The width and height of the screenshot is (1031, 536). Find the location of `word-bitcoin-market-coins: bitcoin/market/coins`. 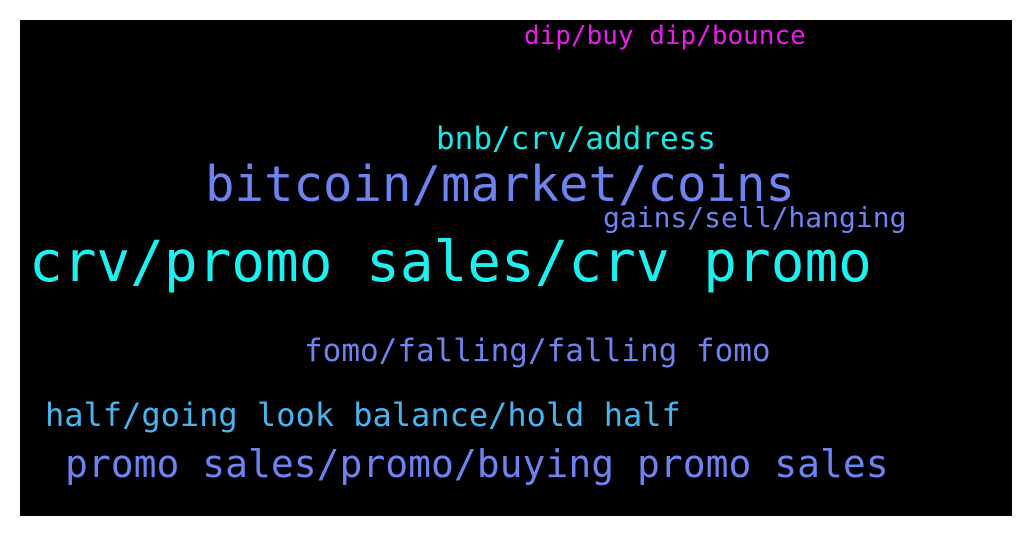

word-bitcoin-market-coins: bitcoin/market/coins is located at coordinates (500, 184).